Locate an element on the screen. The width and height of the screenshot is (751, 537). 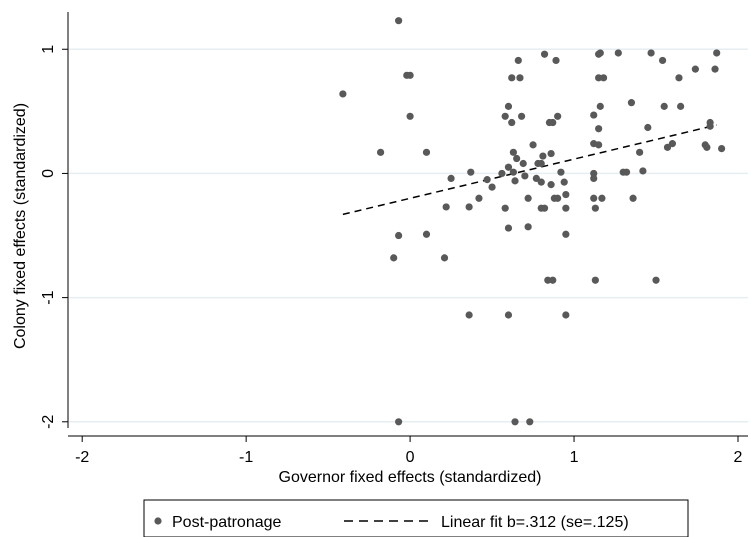
y-tick-label: 0 is located at coordinates (48, 173).